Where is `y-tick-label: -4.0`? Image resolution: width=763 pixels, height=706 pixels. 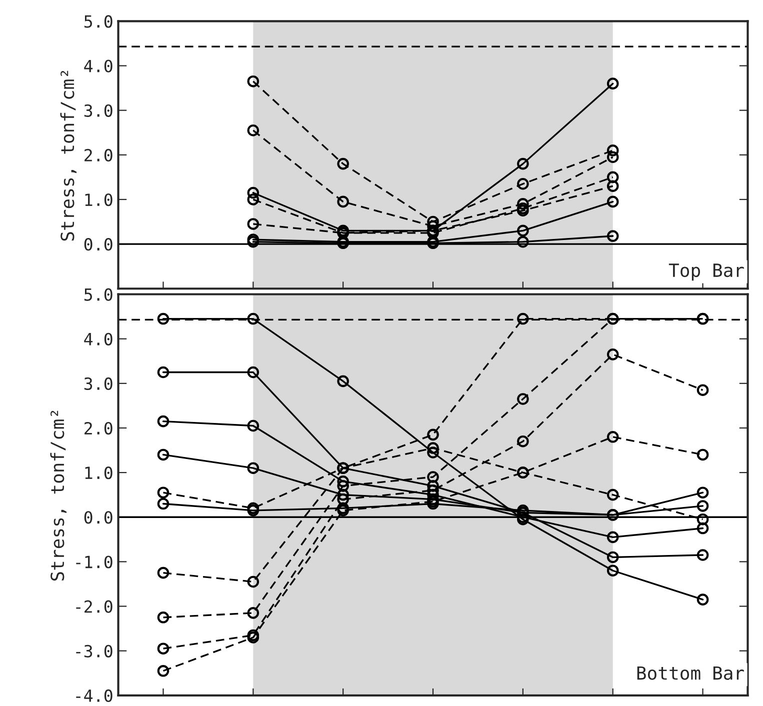
y-tick-label: -4.0 is located at coordinates (94, 695).